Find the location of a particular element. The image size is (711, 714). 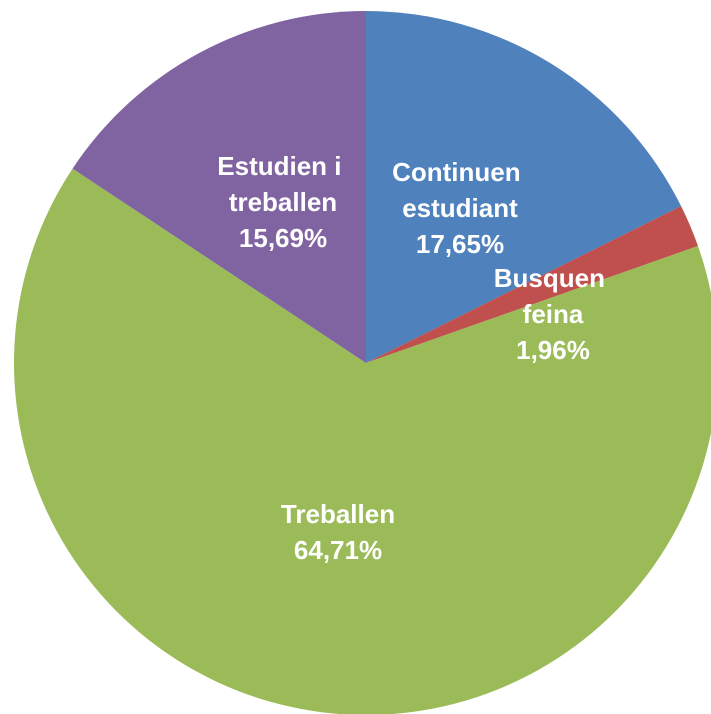

slice-value-label: 17,65% is located at coordinates (460, 244).